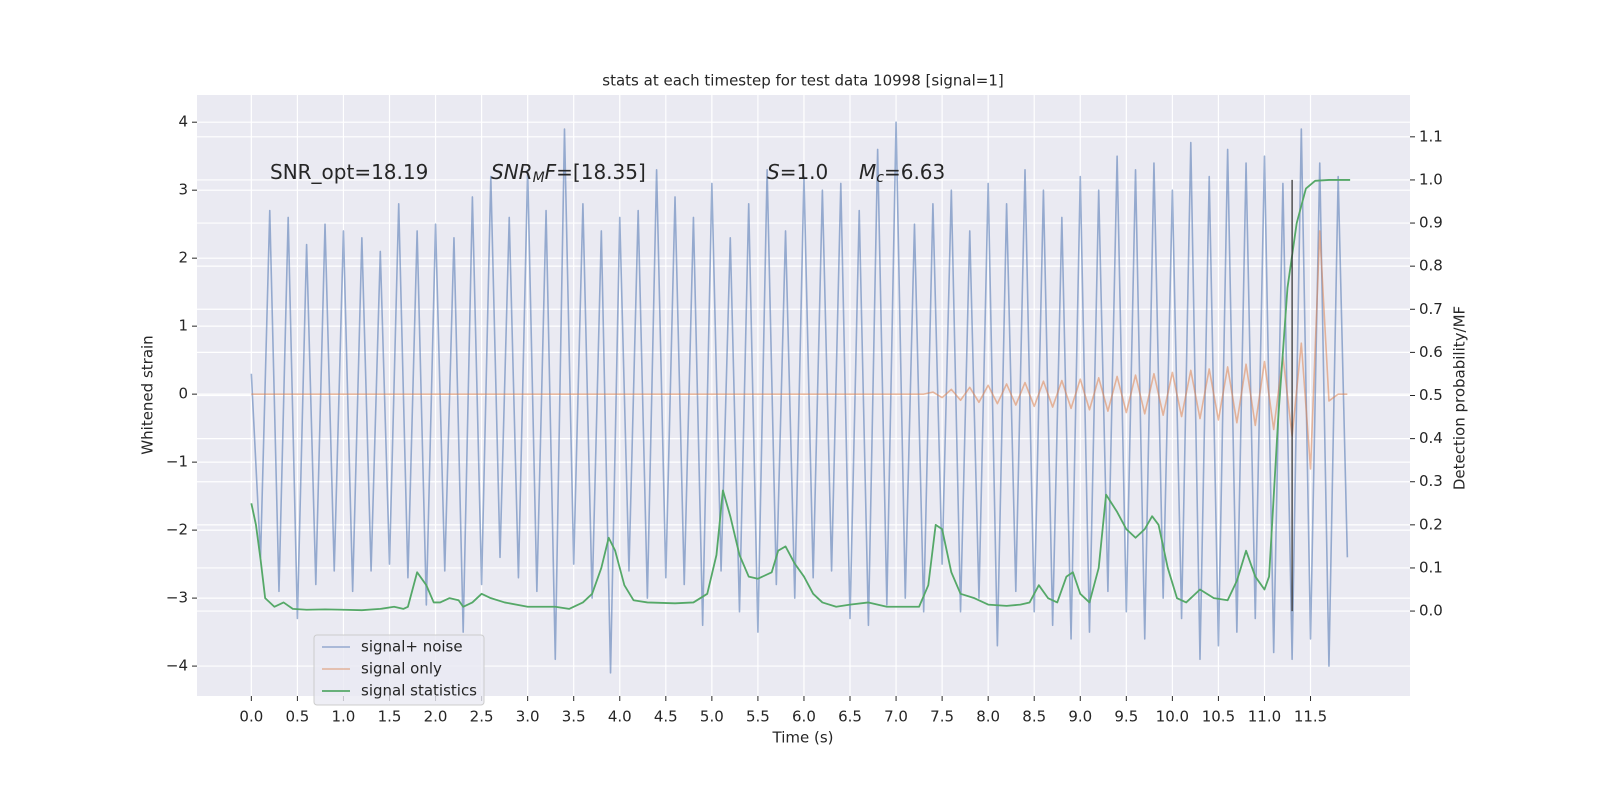  What do you see at coordinates (528, 717) in the screenshot?
I see `x-tick-label: 3.0` at bounding box center [528, 717].